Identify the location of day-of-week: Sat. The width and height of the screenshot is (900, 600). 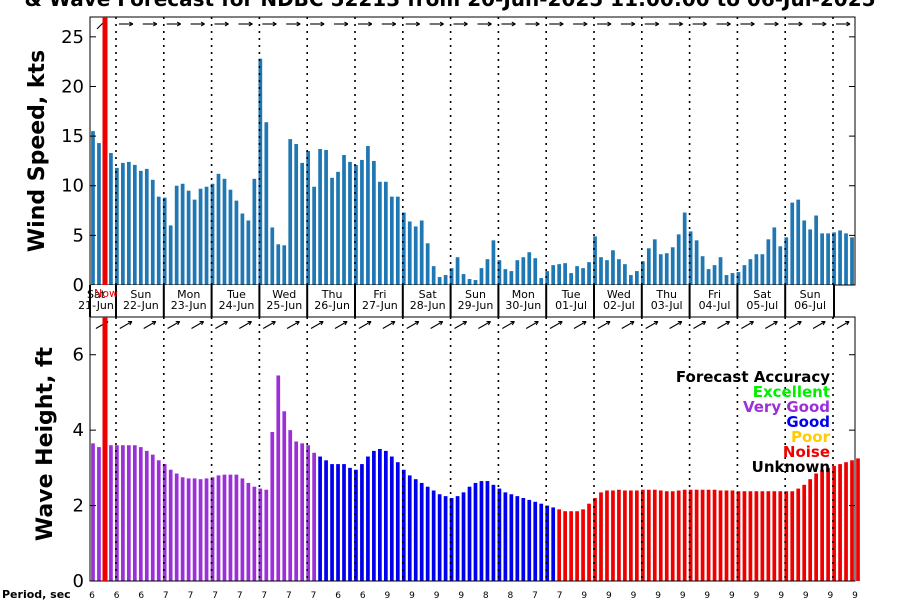
(762, 294).